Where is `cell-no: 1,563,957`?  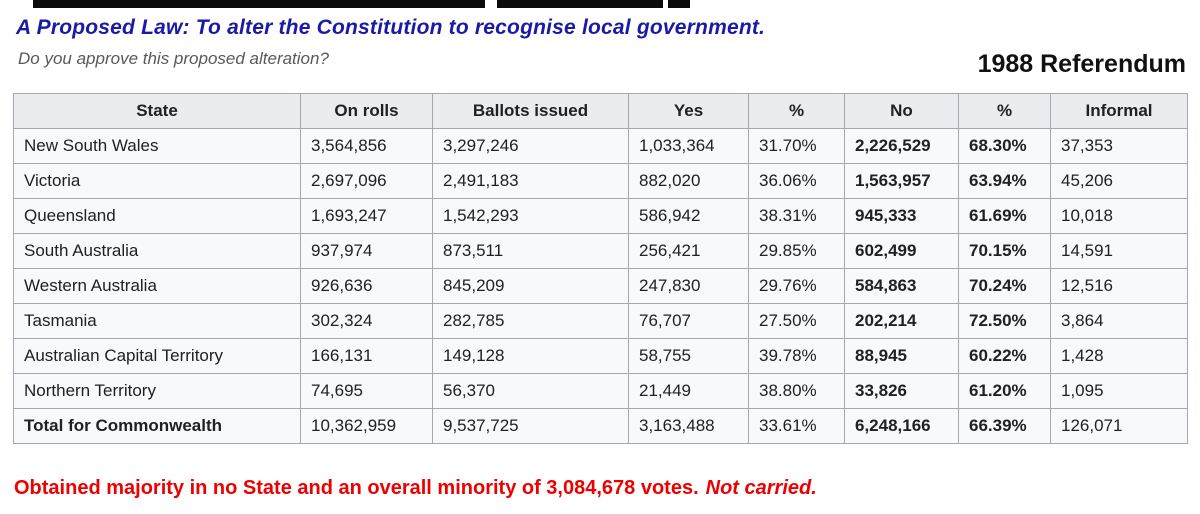
cell-no: 1,563,957 is located at coordinates (901, 181).